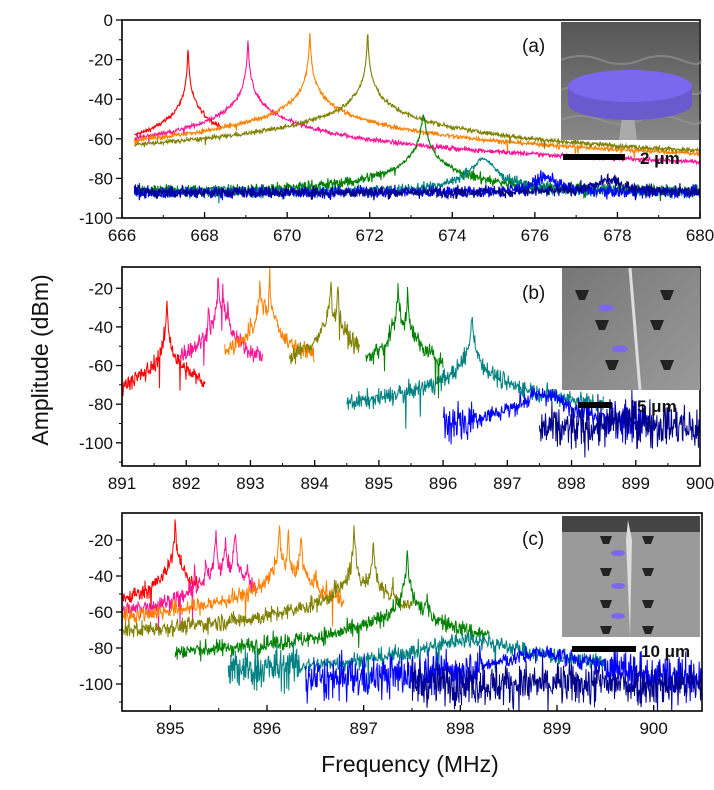 This screenshot has width=714, height=790. I want to click on x-tick-label-b: 900, so click(700, 483).